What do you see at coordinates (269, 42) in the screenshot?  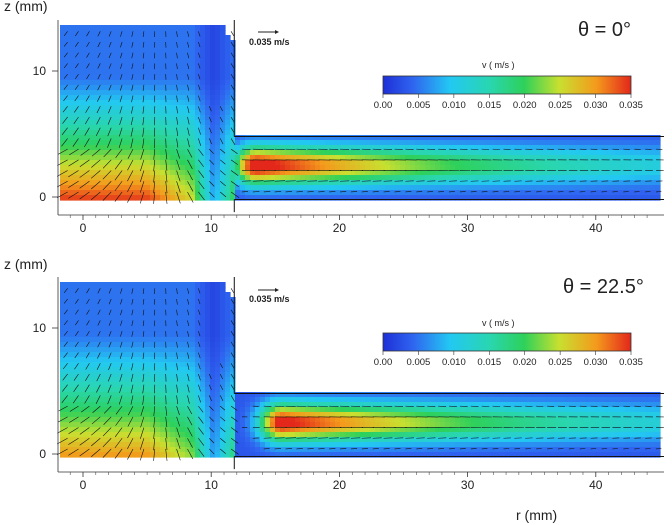 I see `top-reference-vector-label: 0.035 m/s` at bounding box center [269, 42].